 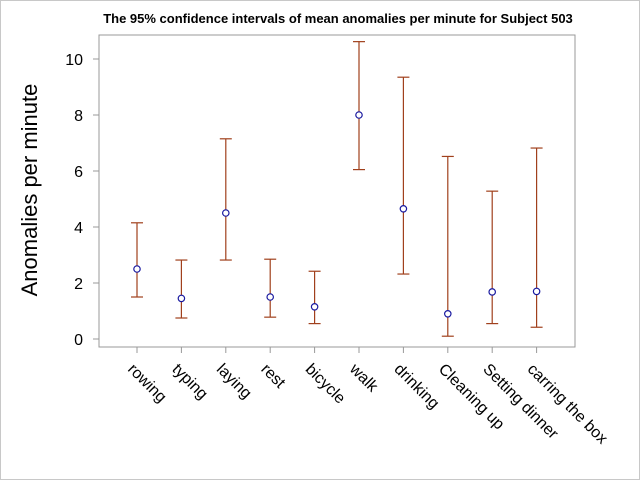 What do you see at coordinates (74, 60) in the screenshot?
I see `y-tick-label: 10` at bounding box center [74, 60].